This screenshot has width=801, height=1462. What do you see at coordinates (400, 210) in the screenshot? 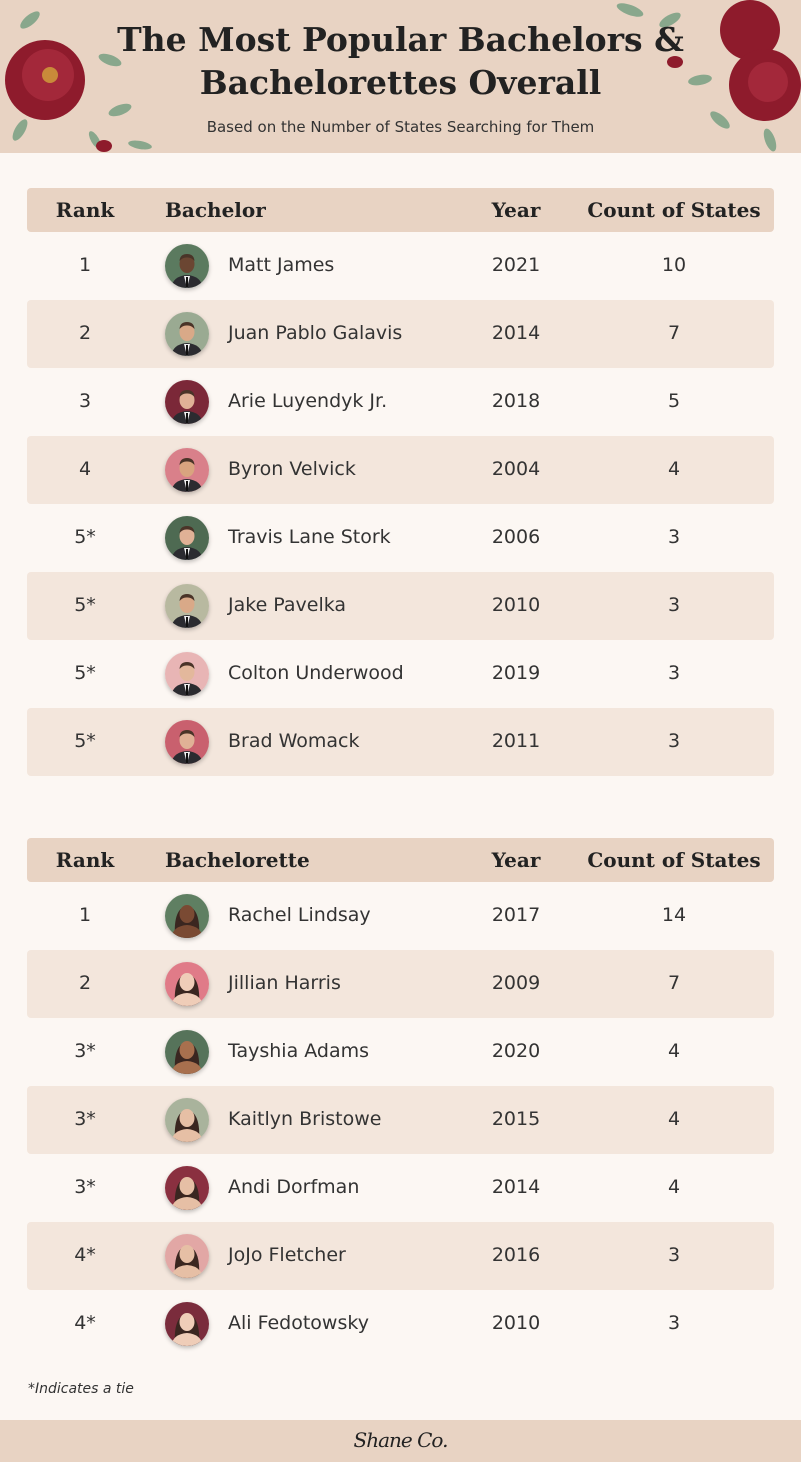
I see `table-header: Rank Bachelor Year Count of States` at bounding box center [400, 210].